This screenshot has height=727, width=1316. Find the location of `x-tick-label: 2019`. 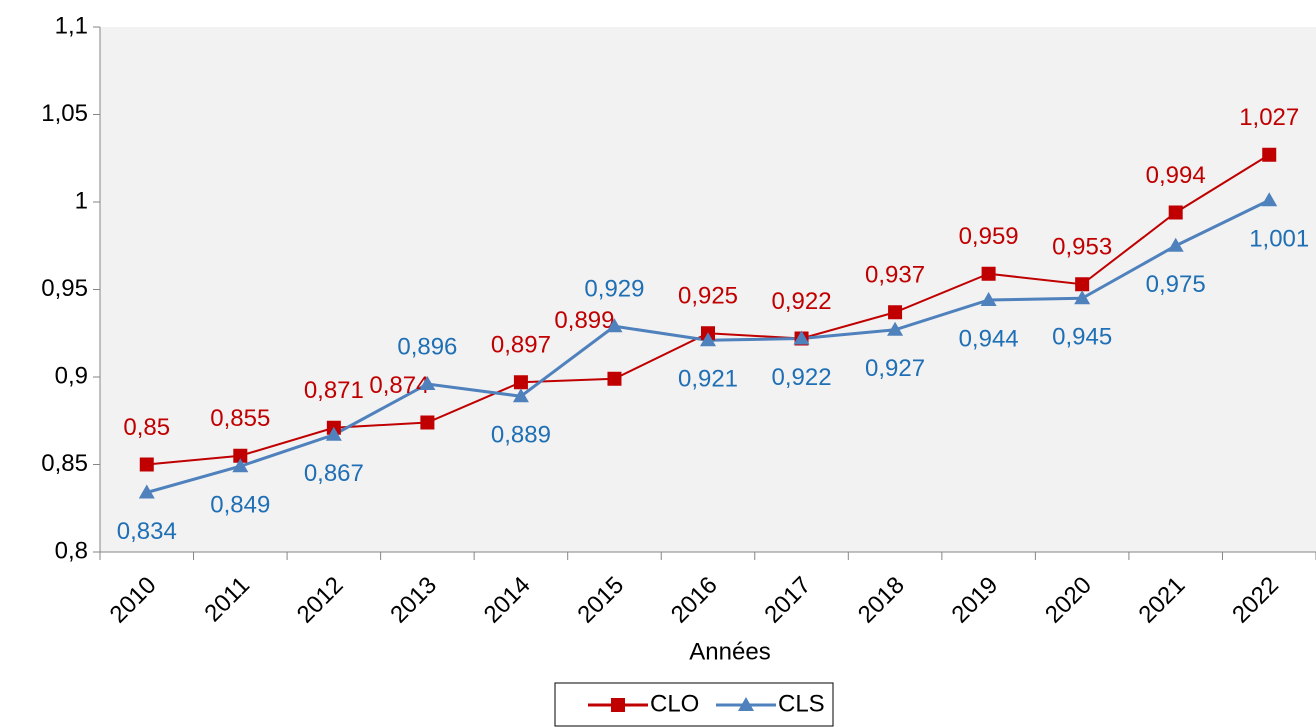

x-tick-label: 2019 is located at coordinates (974, 600).